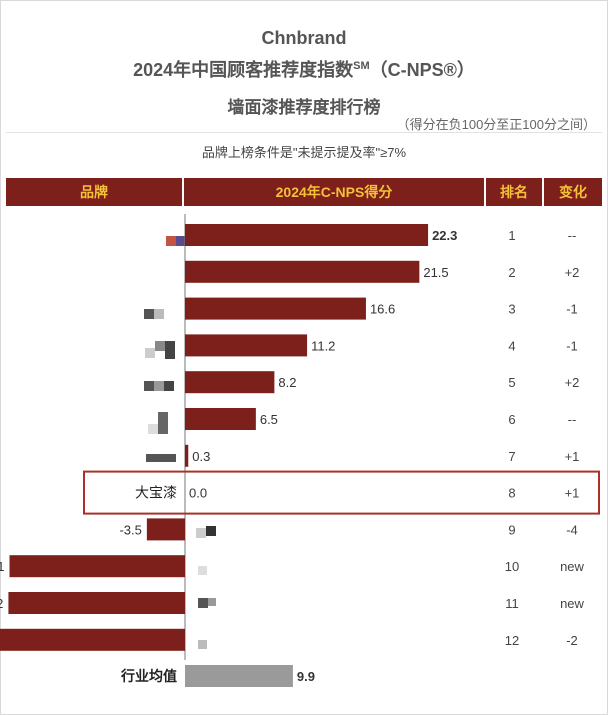  I want to click on value-label: 21.5, so click(435, 272).